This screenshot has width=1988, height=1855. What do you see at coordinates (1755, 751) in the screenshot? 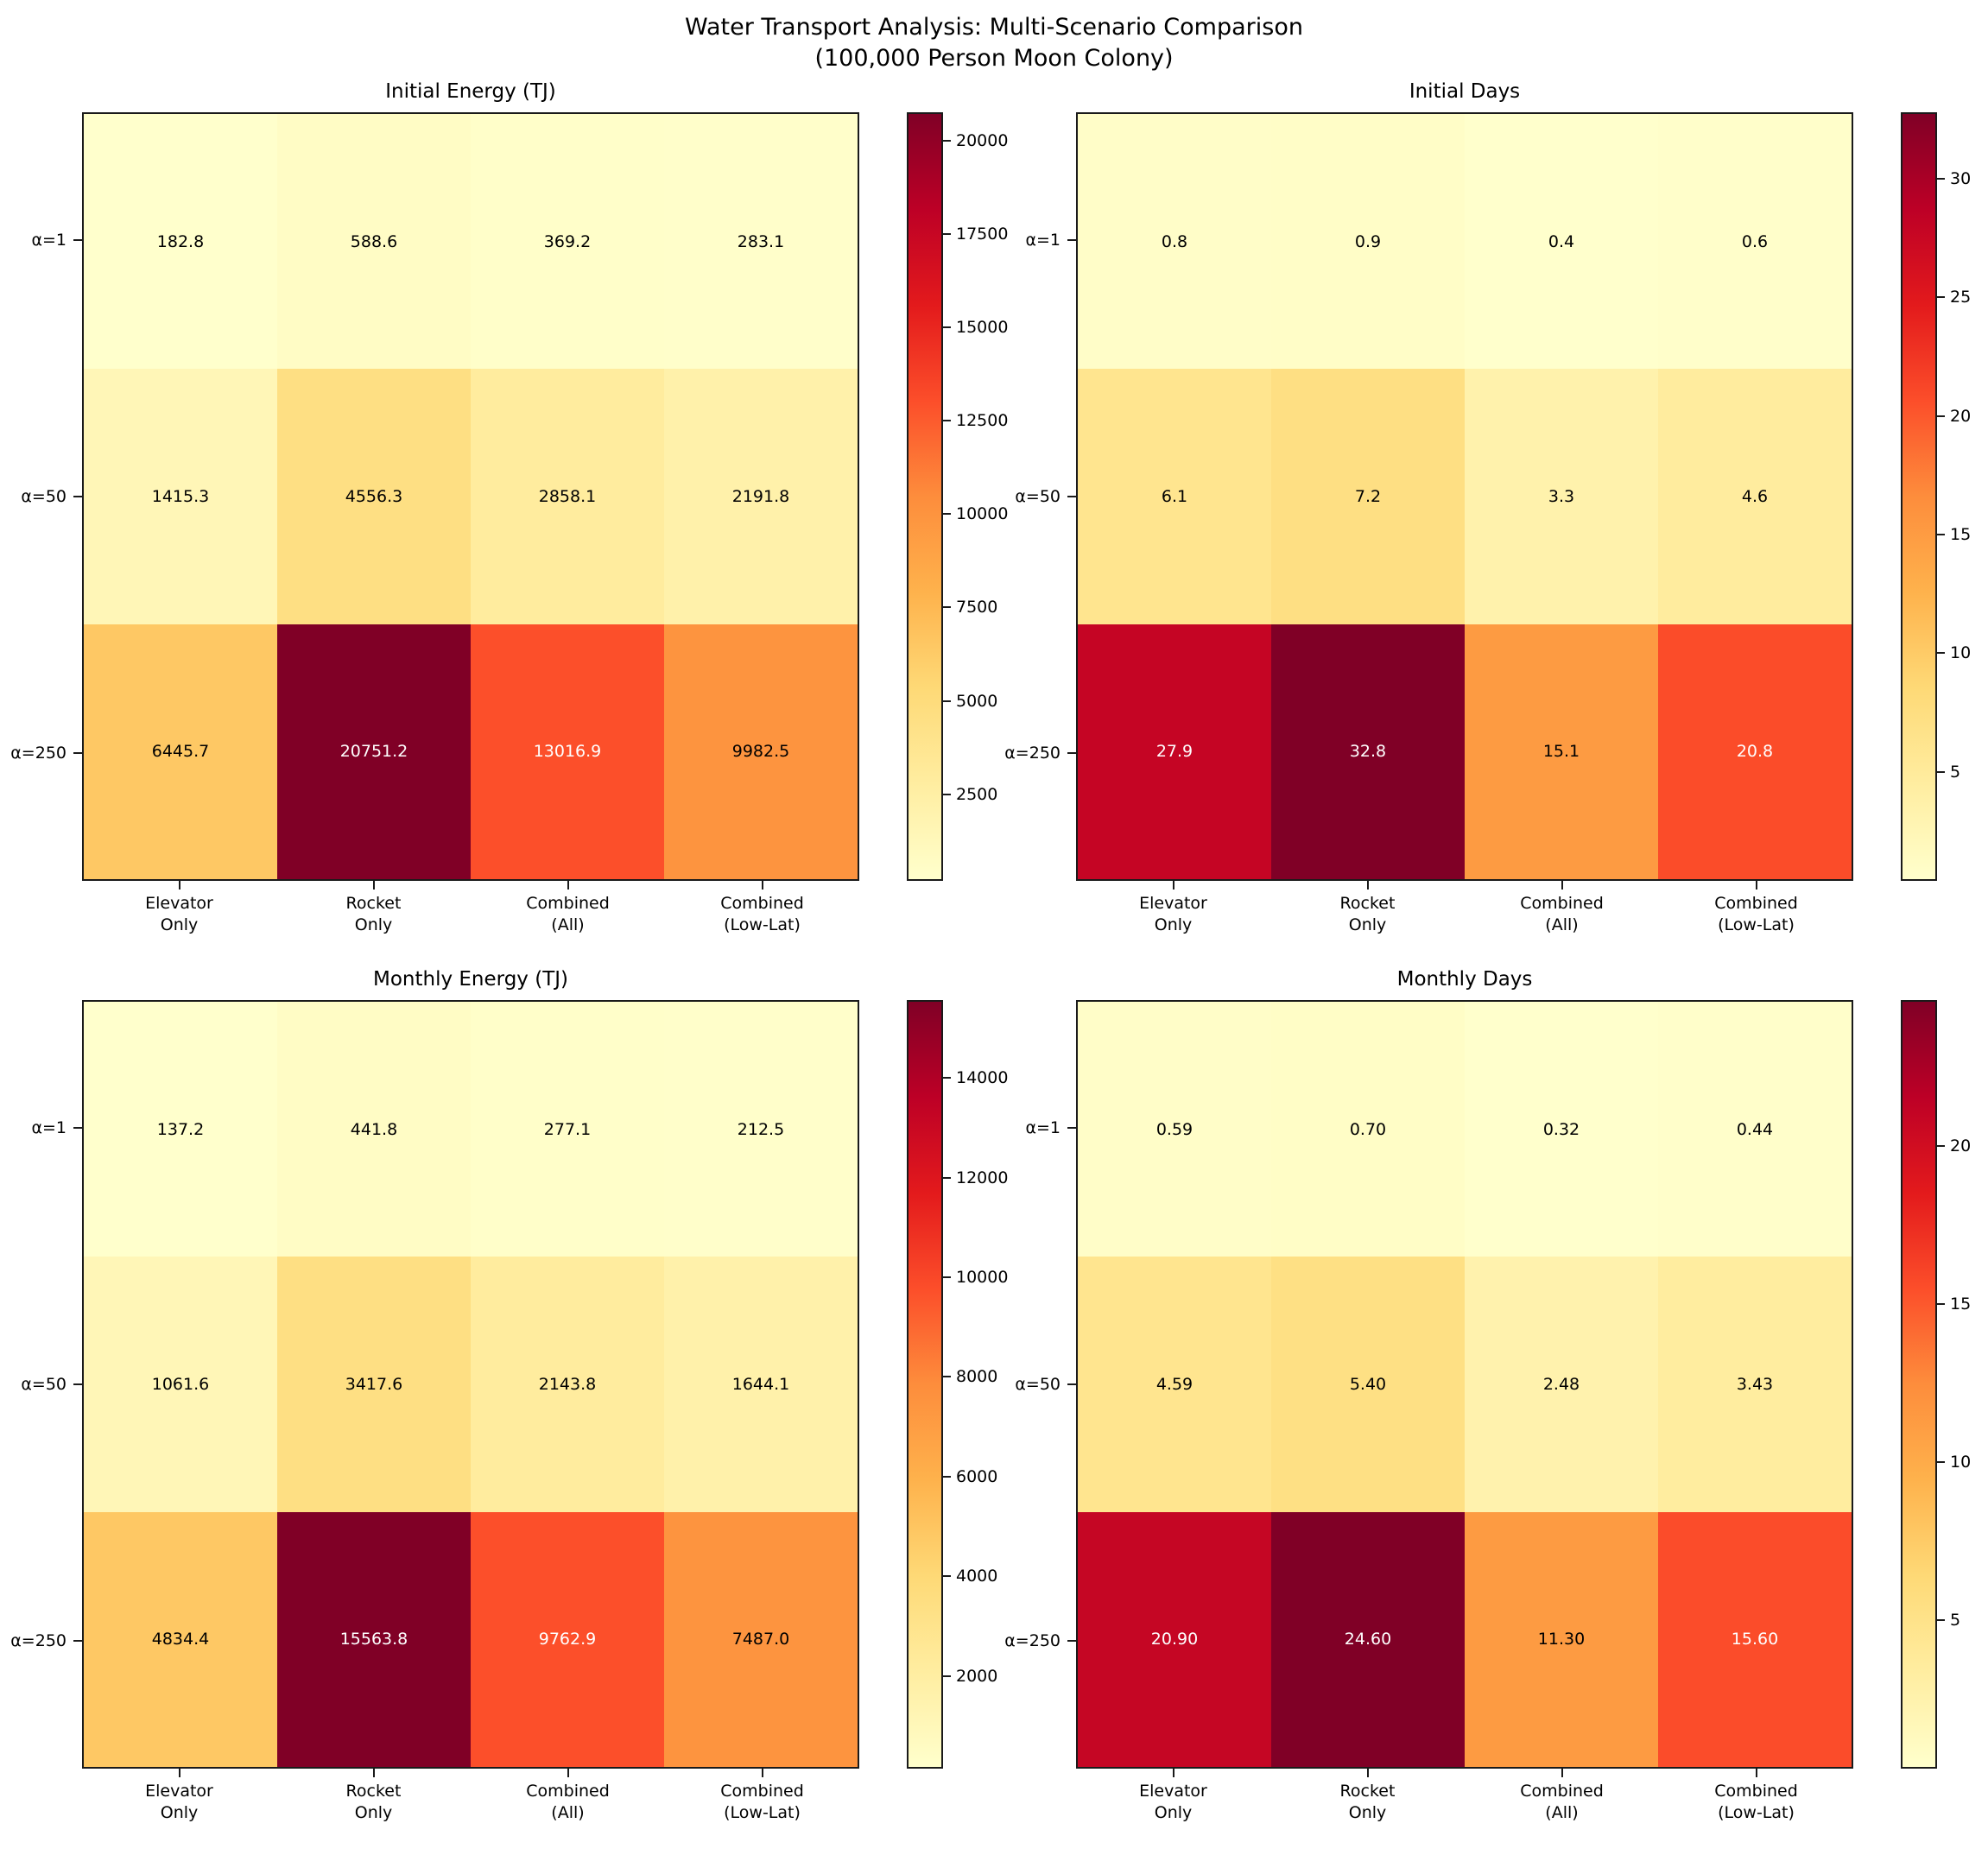
I see `heatmap-cell: 20.8` at bounding box center [1755, 751].